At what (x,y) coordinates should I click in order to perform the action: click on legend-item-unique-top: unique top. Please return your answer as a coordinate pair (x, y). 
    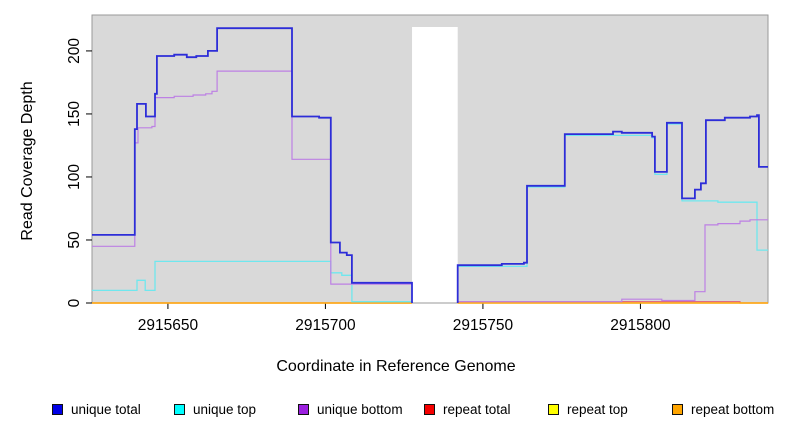
    Looking at the image, I should click on (215, 409).